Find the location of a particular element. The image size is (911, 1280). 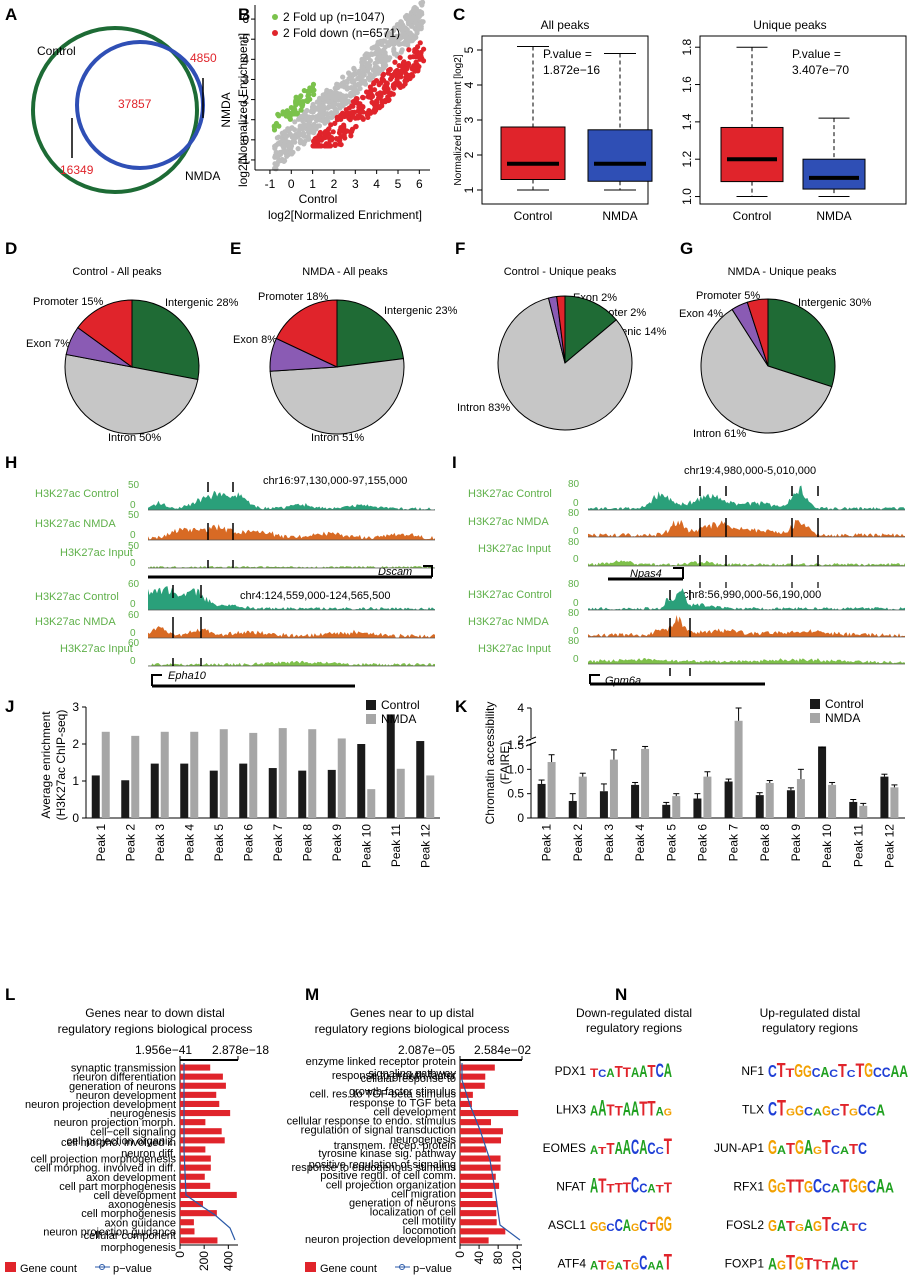

track-i1-control-signal is located at coordinates (746, 497).